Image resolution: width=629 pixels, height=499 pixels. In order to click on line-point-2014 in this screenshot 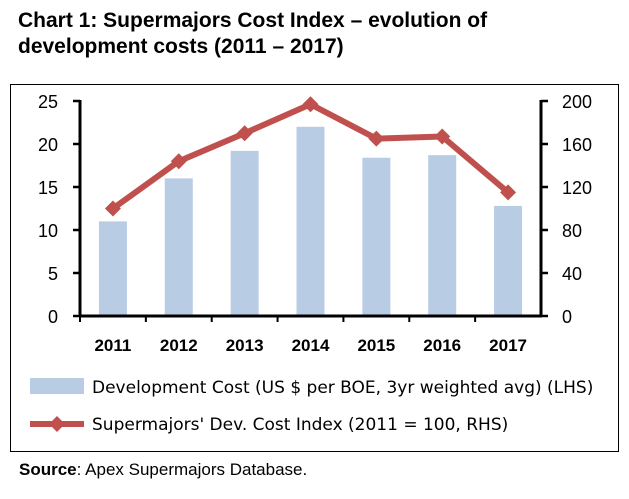, I will do `click(310, 104)`.